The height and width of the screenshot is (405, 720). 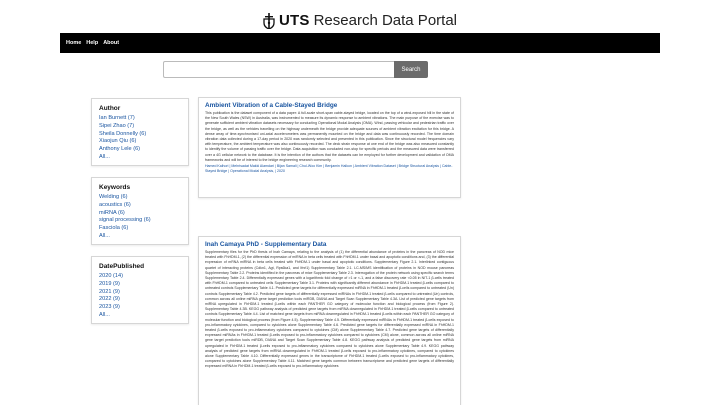 I want to click on facet-date-item: 2023 (9), so click(x=109, y=307).